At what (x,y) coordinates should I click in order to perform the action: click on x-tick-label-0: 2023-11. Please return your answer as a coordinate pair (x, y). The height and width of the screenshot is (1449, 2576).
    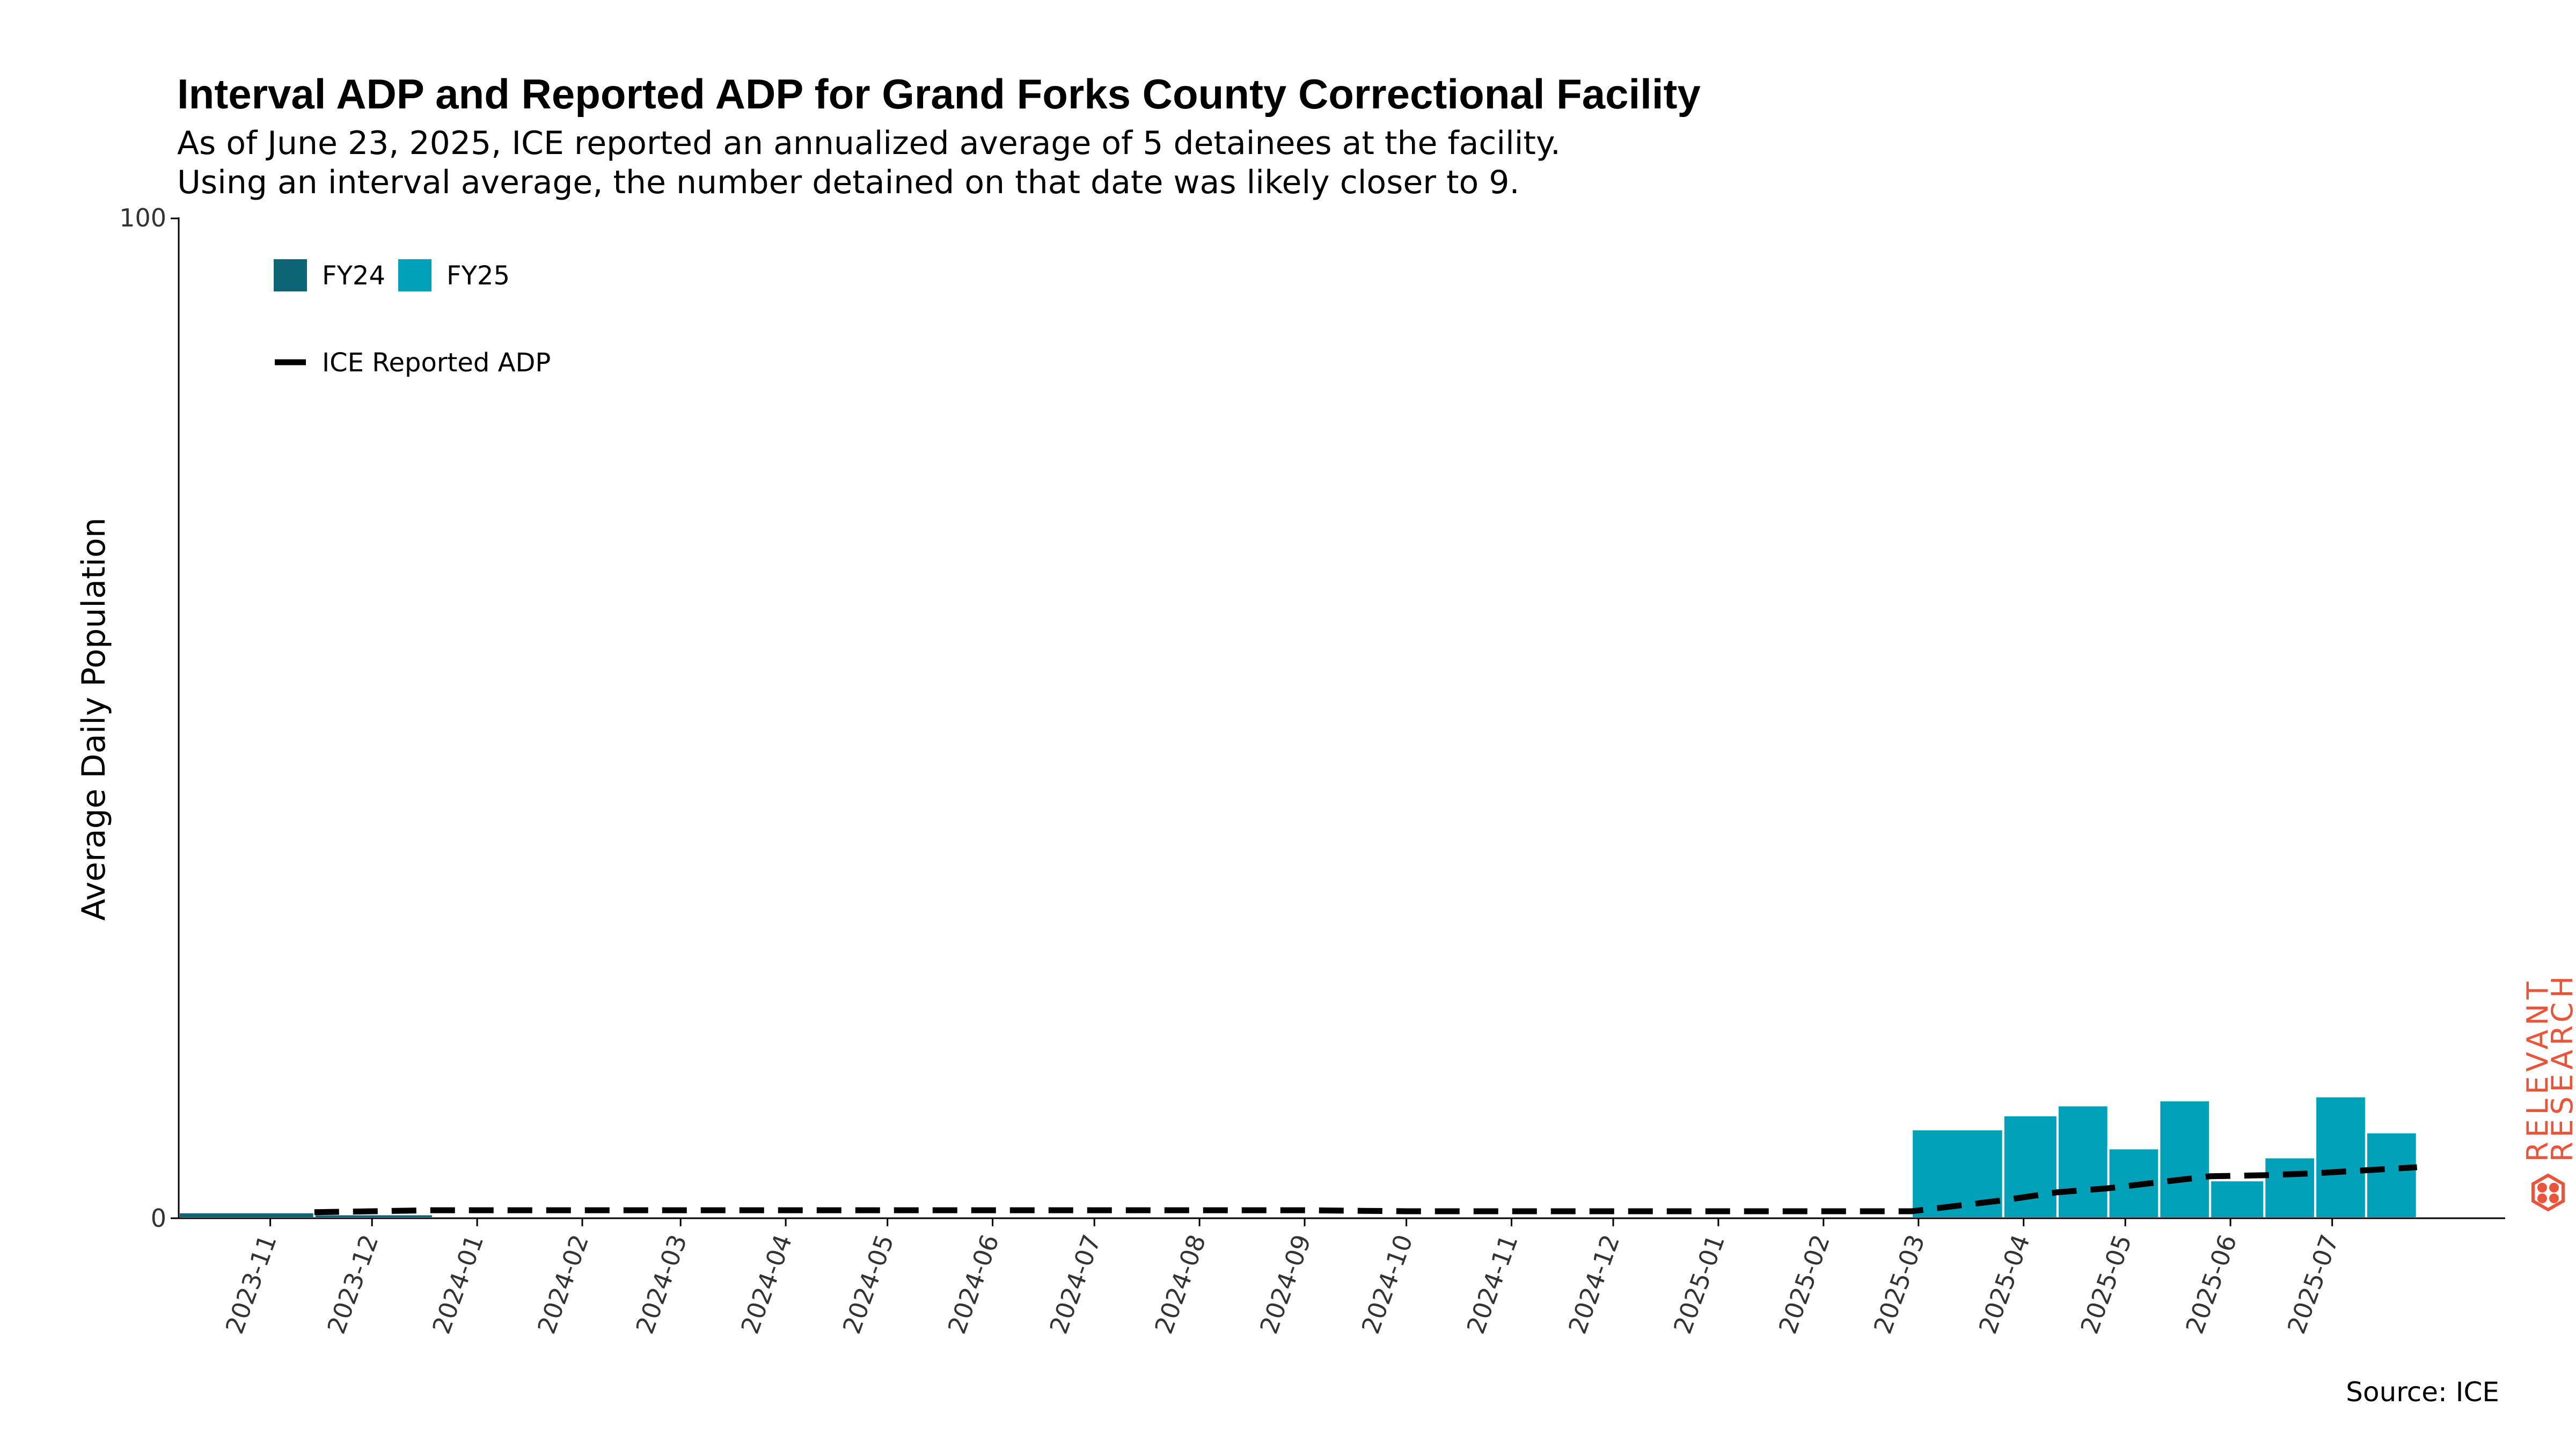
    Looking at the image, I should click on (250, 1284).